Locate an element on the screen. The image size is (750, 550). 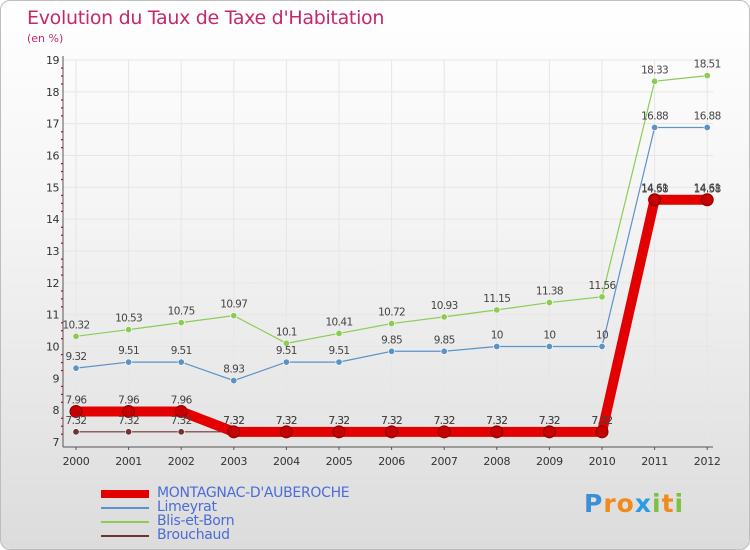
y-tick-label: 18 is located at coordinates (52, 92).